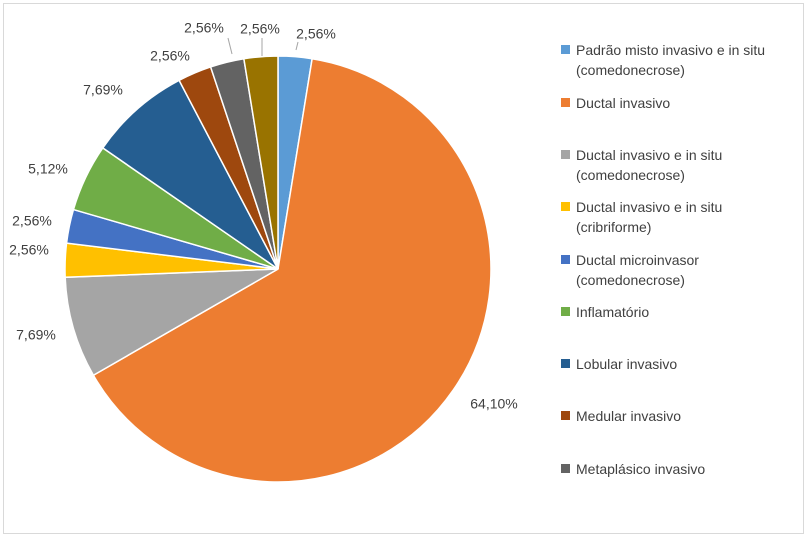  Describe the element at coordinates (637, 270) in the screenshot. I see `legend-label: Ductal microinvasor (comedonecrose)` at that location.